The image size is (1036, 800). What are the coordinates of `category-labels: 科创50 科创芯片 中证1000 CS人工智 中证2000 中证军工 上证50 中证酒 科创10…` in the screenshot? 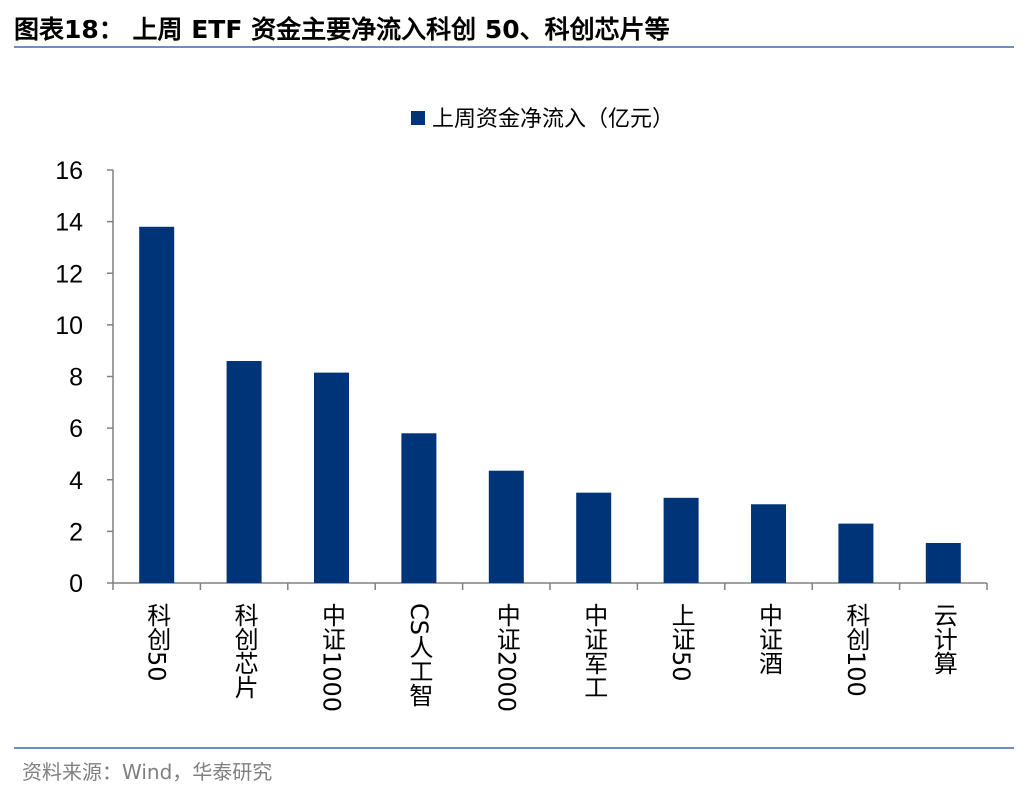 It's located at (550, 657).